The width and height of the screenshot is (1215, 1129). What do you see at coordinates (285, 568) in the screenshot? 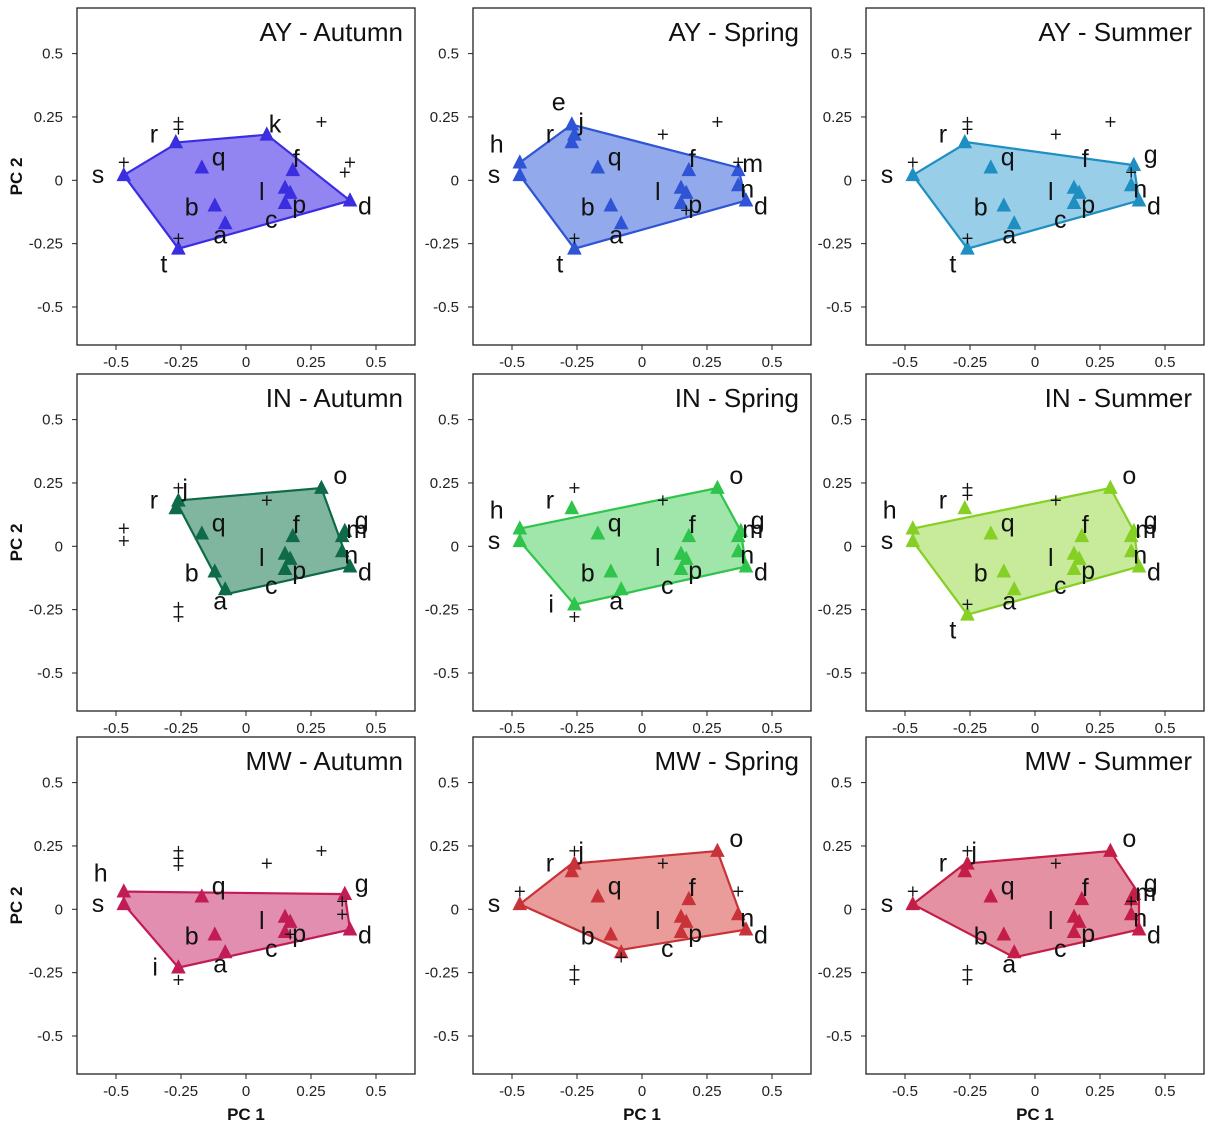
I see `site-marker-c` at bounding box center [285, 568].